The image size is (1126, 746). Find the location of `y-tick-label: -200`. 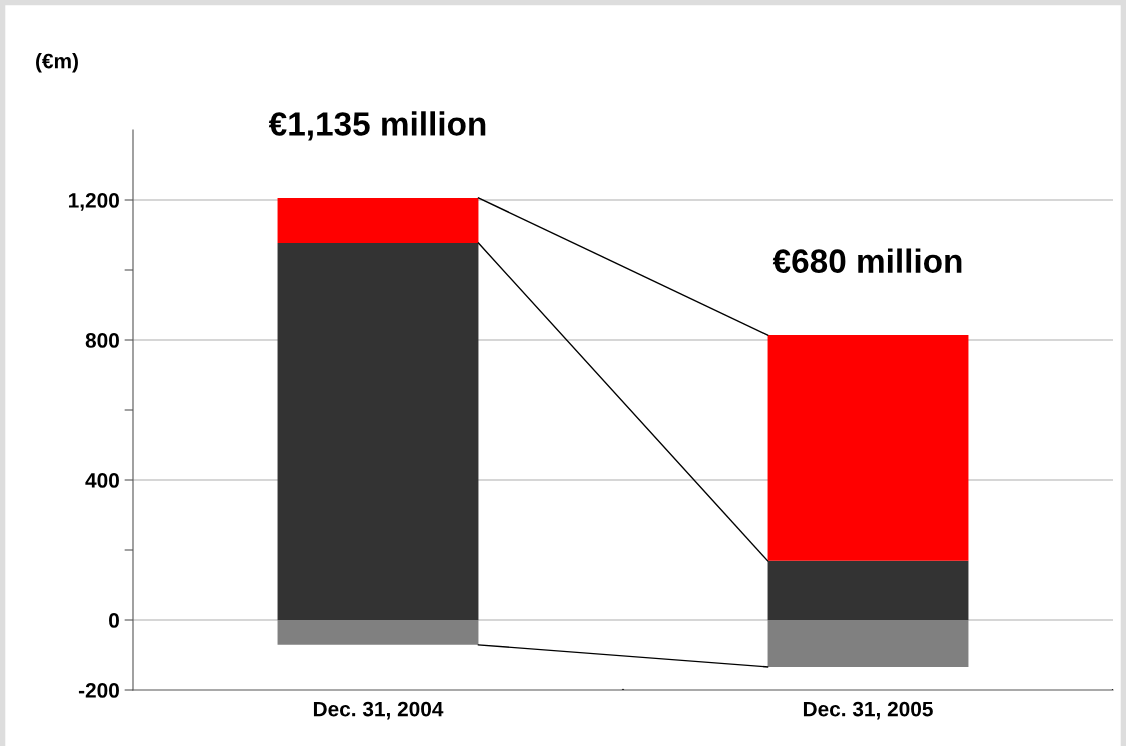

y-tick-label: -200 is located at coordinates (98, 690).